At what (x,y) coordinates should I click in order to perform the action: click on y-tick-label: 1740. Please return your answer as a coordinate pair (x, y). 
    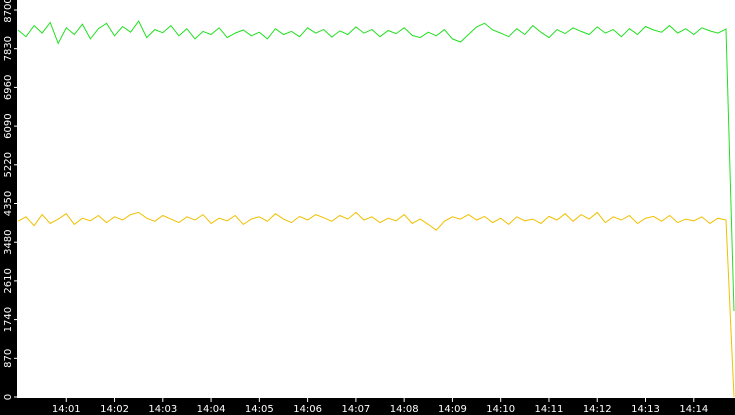
    Looking at the image, I should click on (8, 319).